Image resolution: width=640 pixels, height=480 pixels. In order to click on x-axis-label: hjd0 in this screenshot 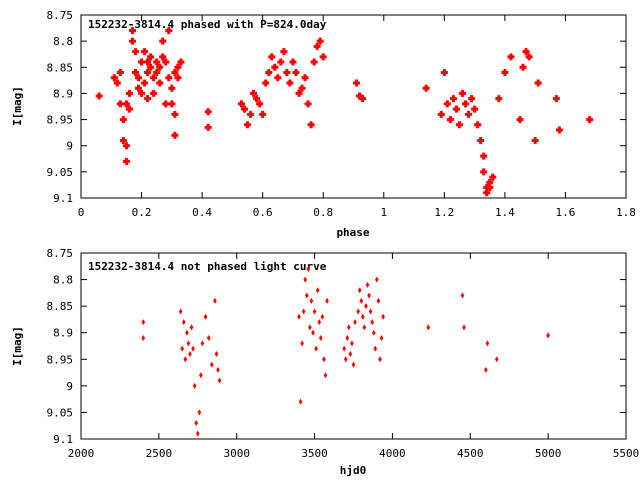, I will do `click(353, 470)`.